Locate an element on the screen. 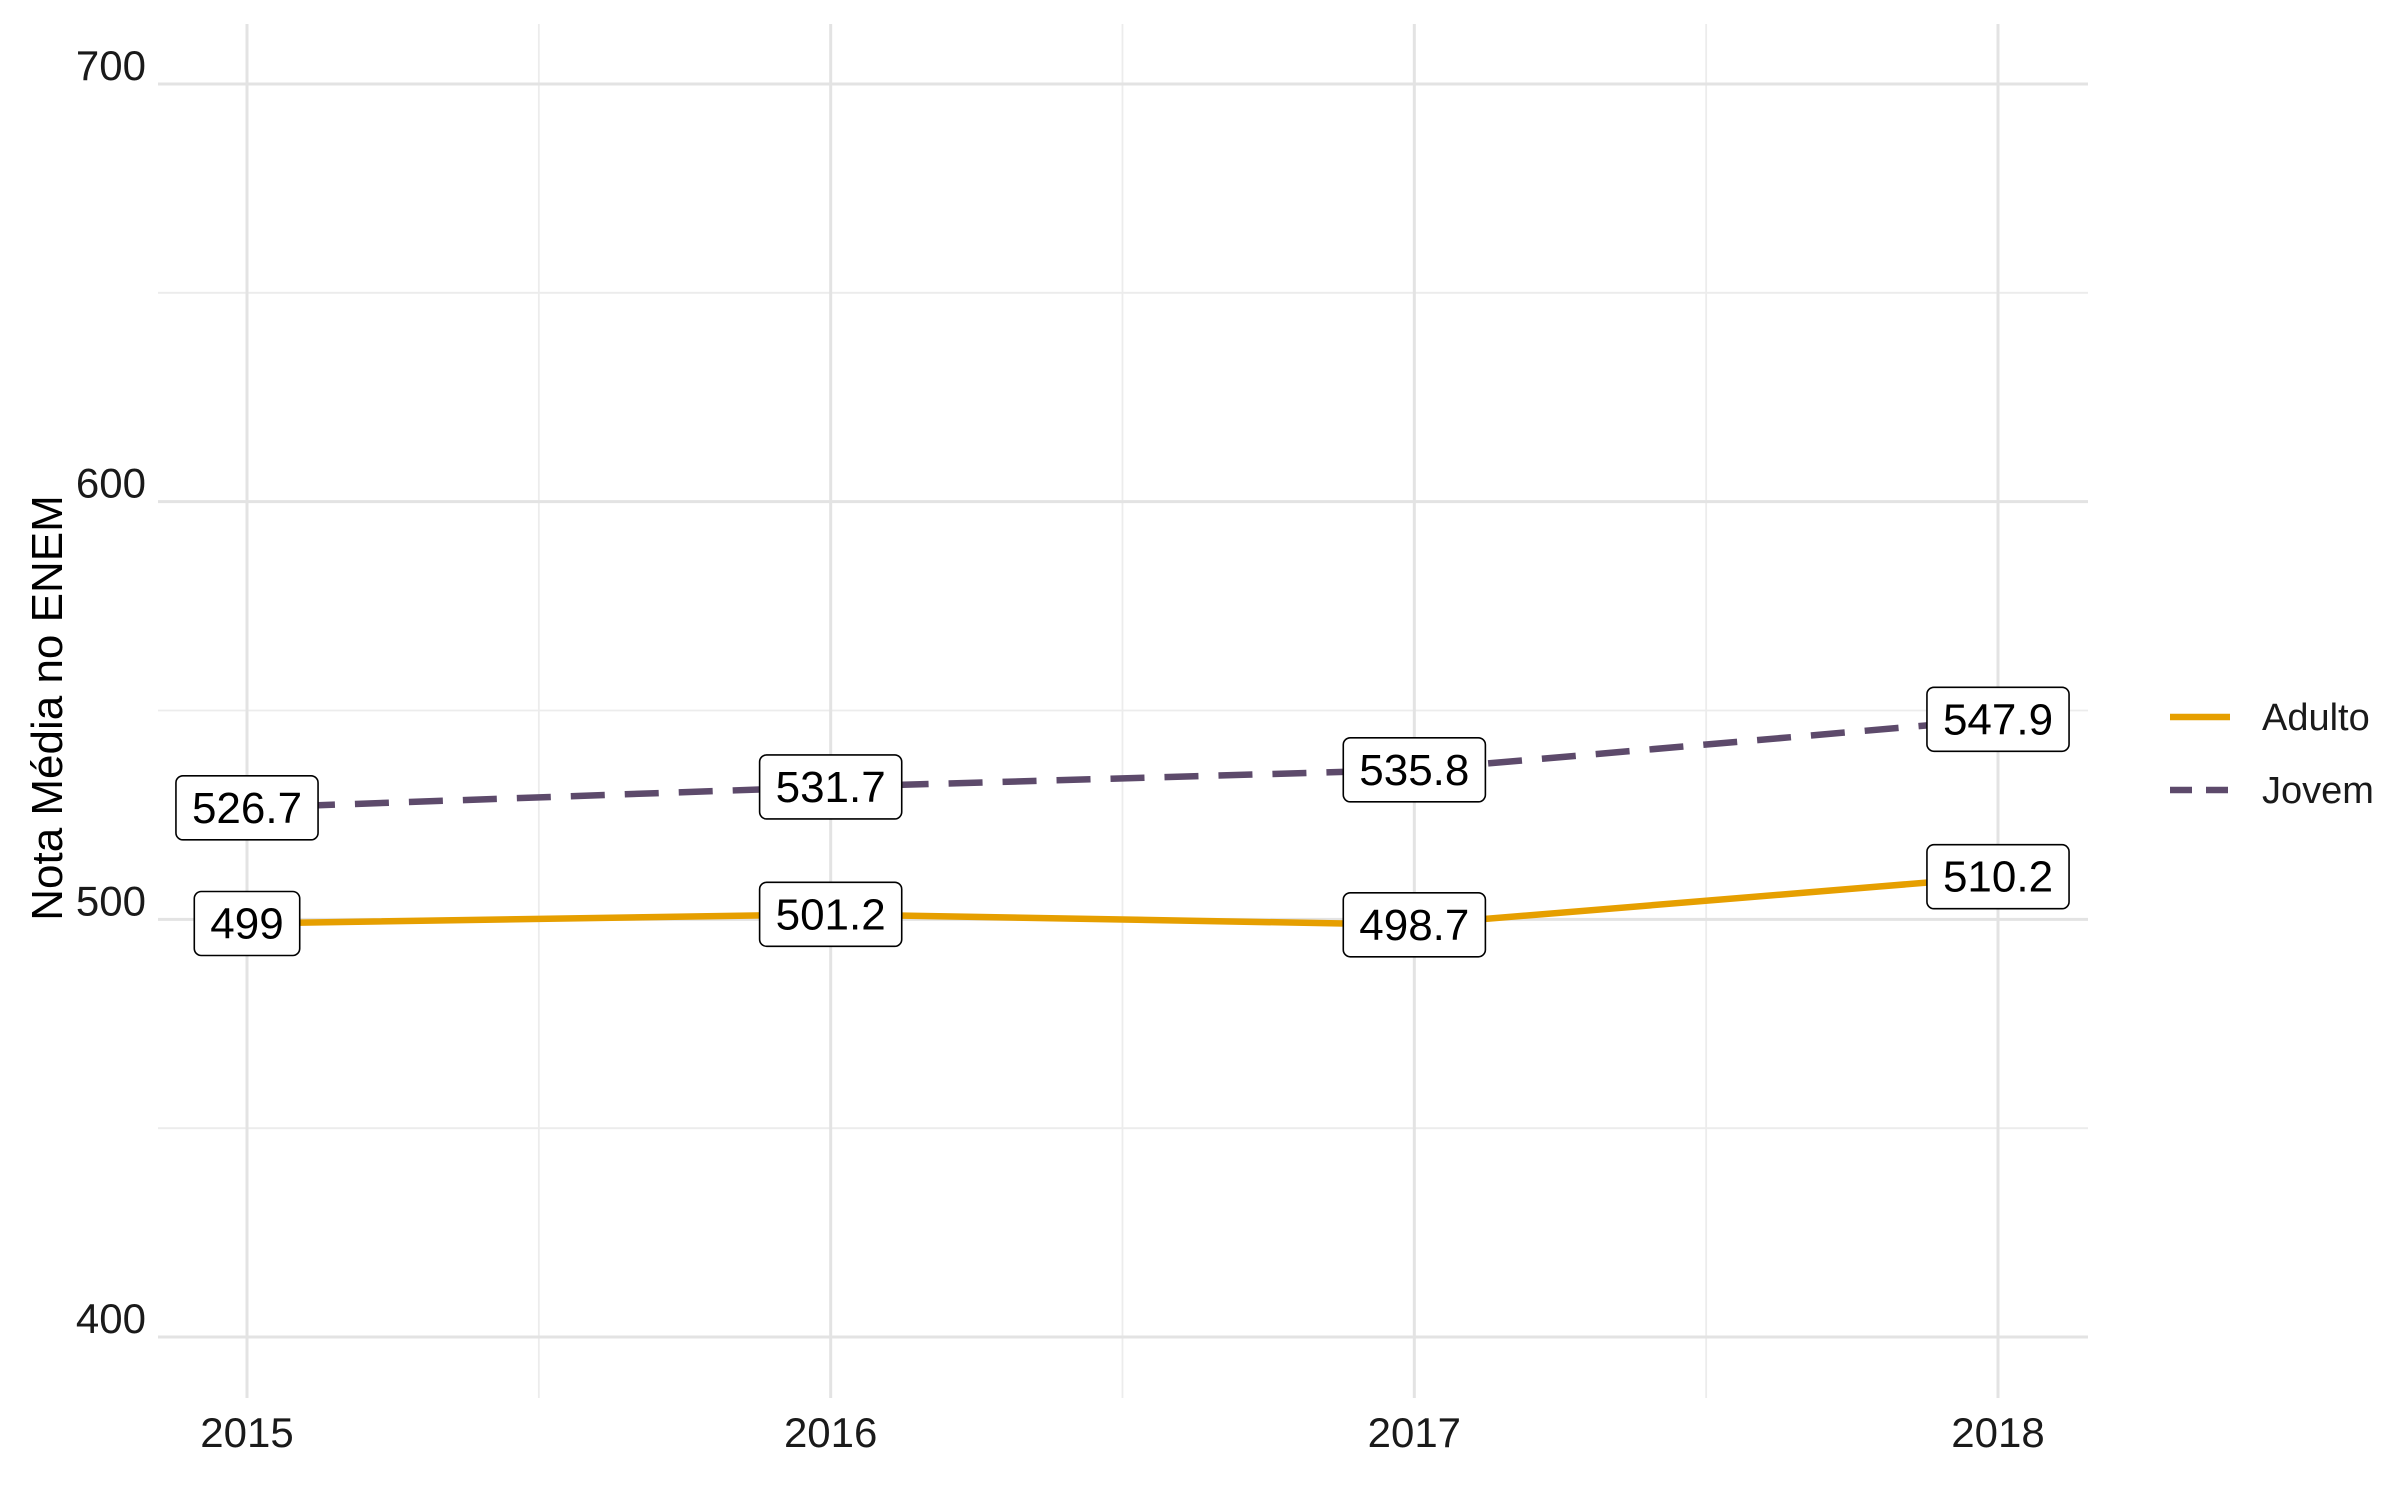  y-tick-label: 700 is located at coordinates (111, 65).